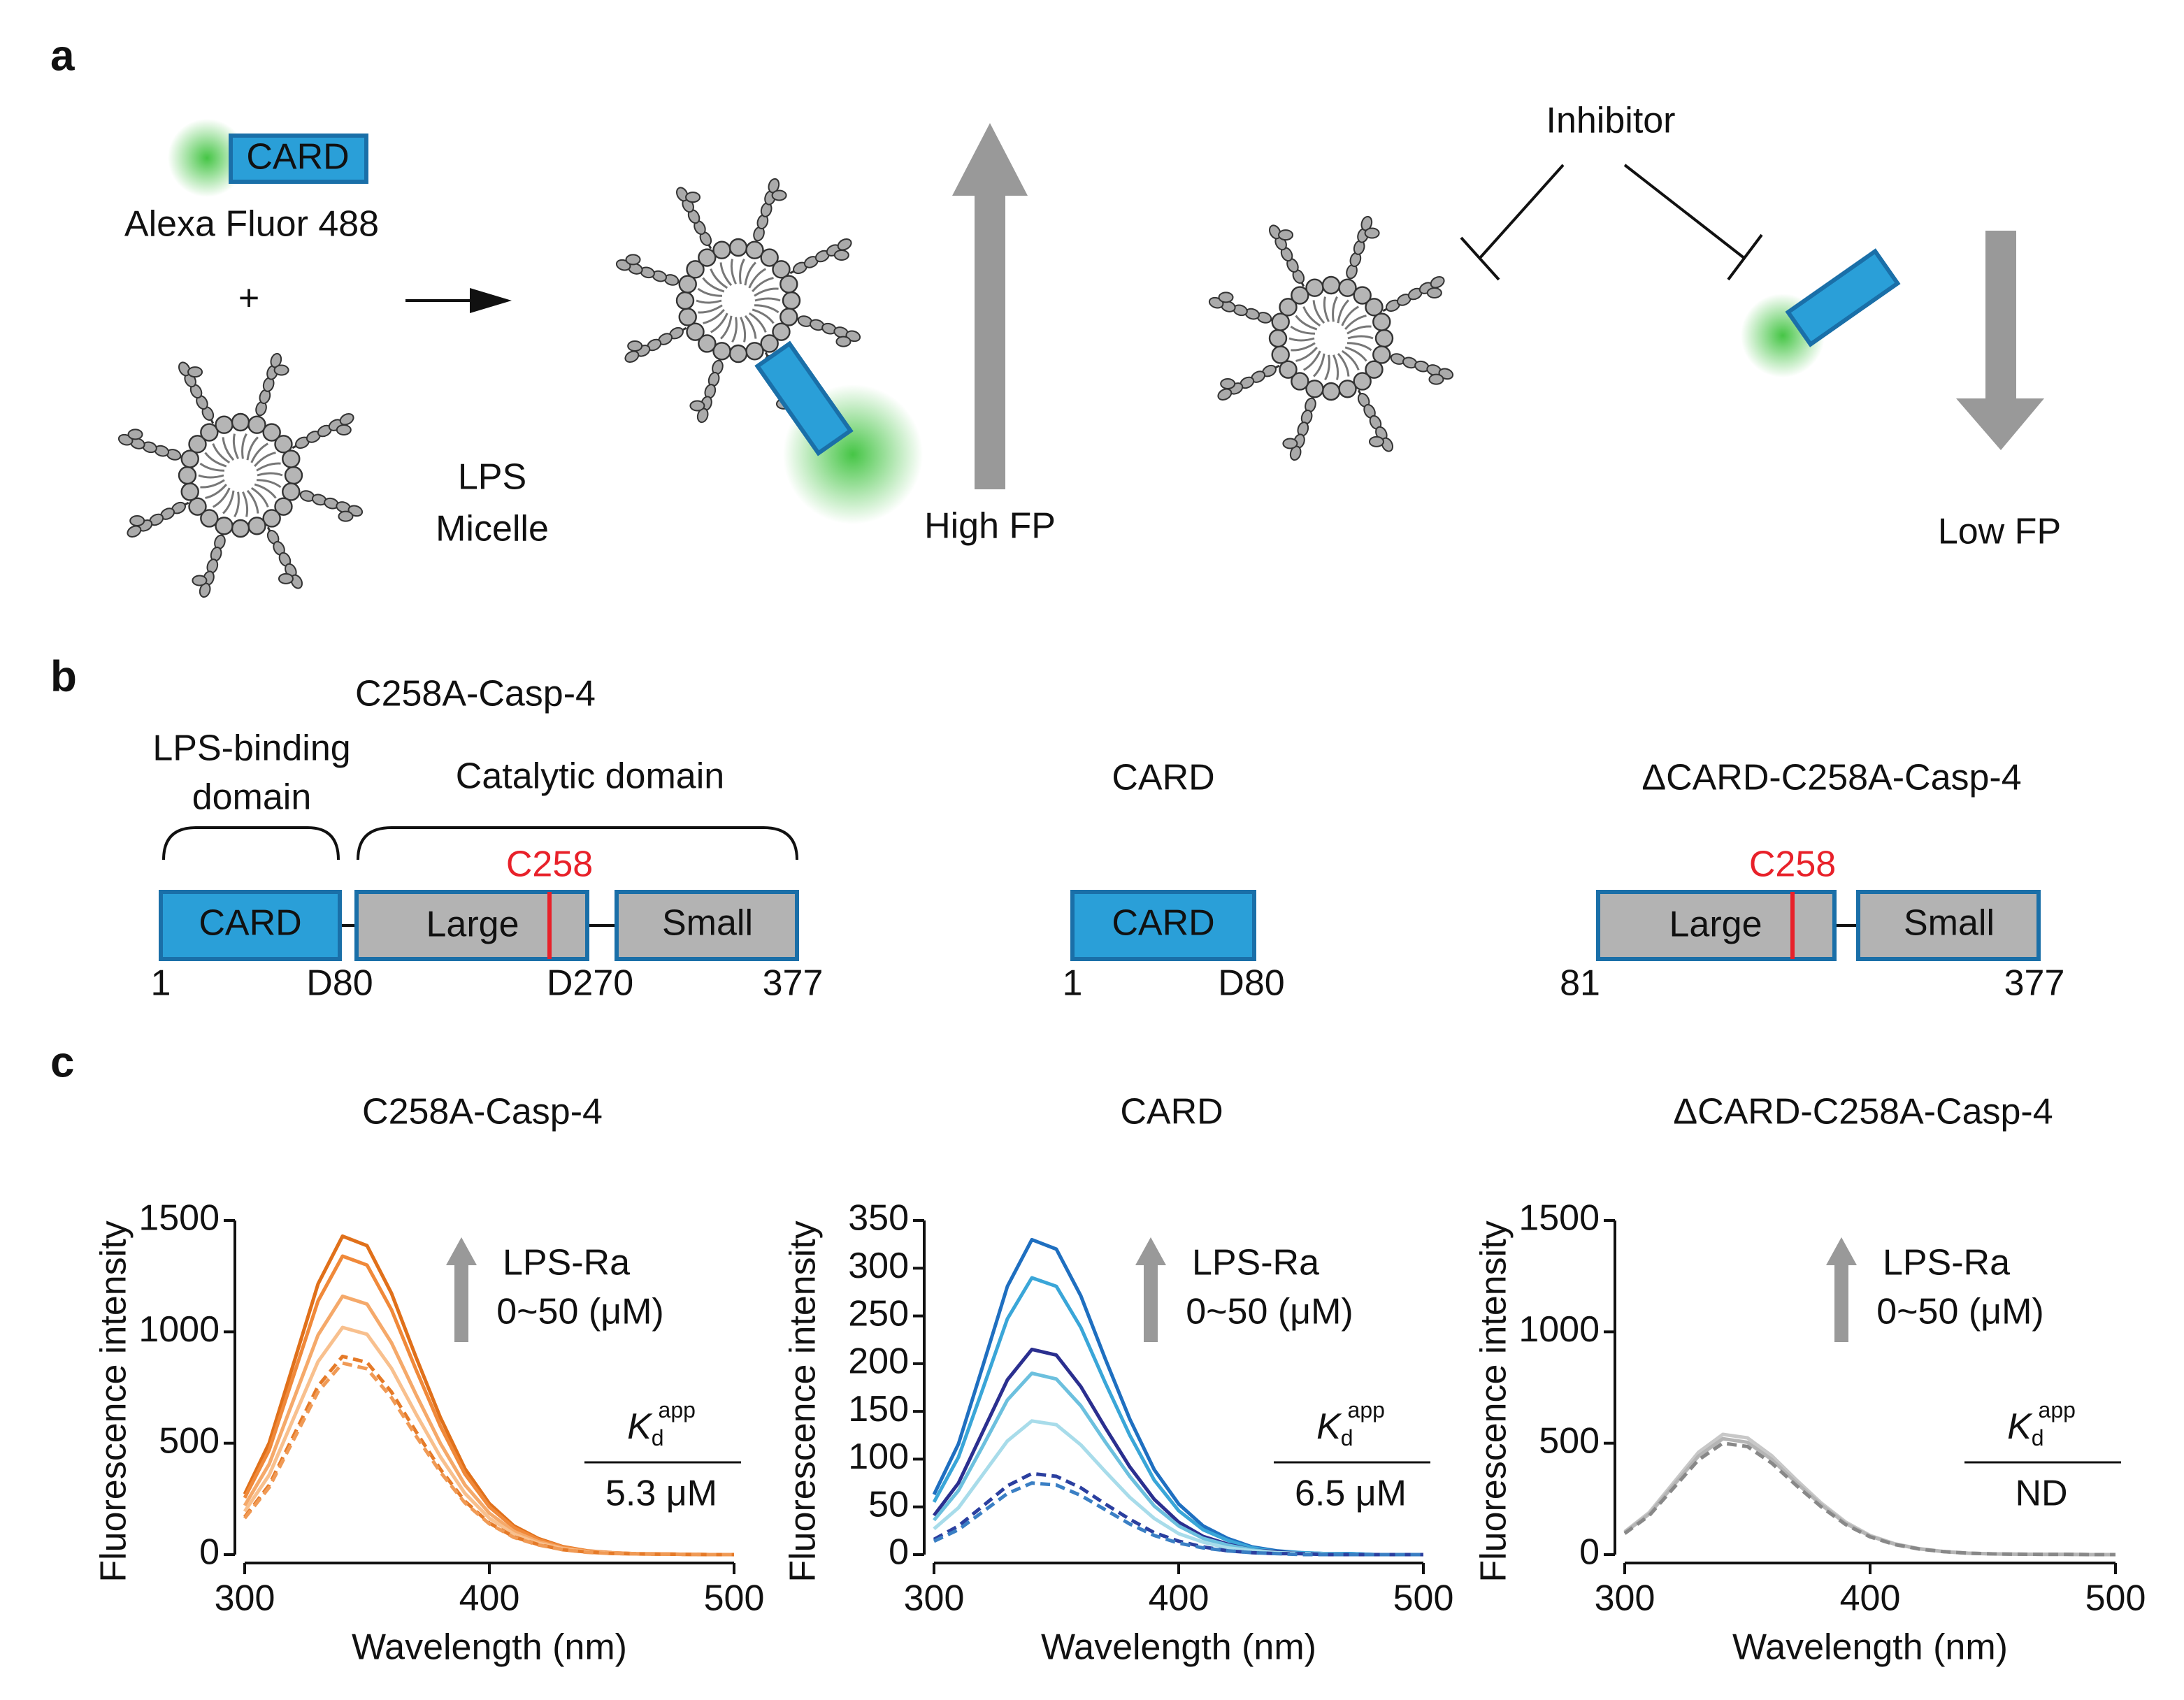 This screenshot has height=1700, width=2184. Describe the element at coordinates (488, 1459) in the screenshot. I see `spectrum-line` at that location.